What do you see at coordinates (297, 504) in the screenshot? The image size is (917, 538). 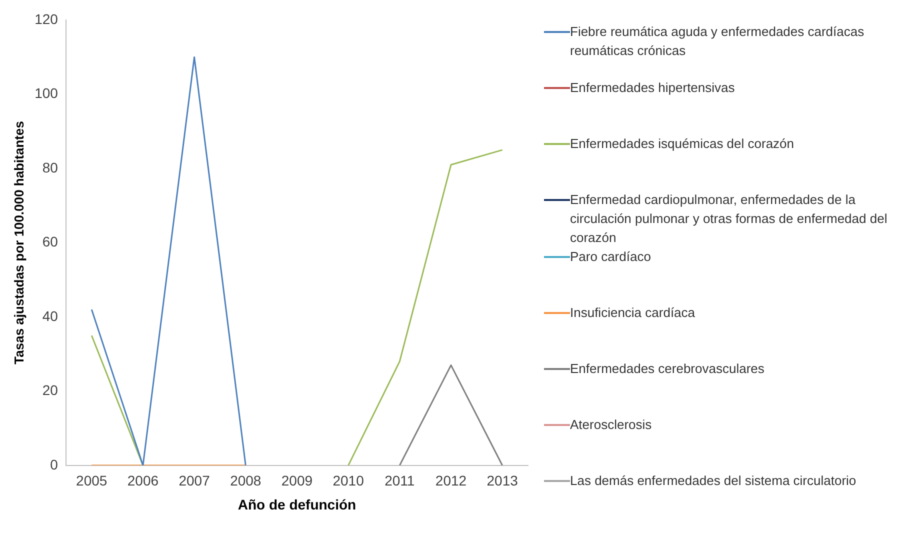 I see `x-axis-title: Año de defunción` at bounding box center [297, 504].